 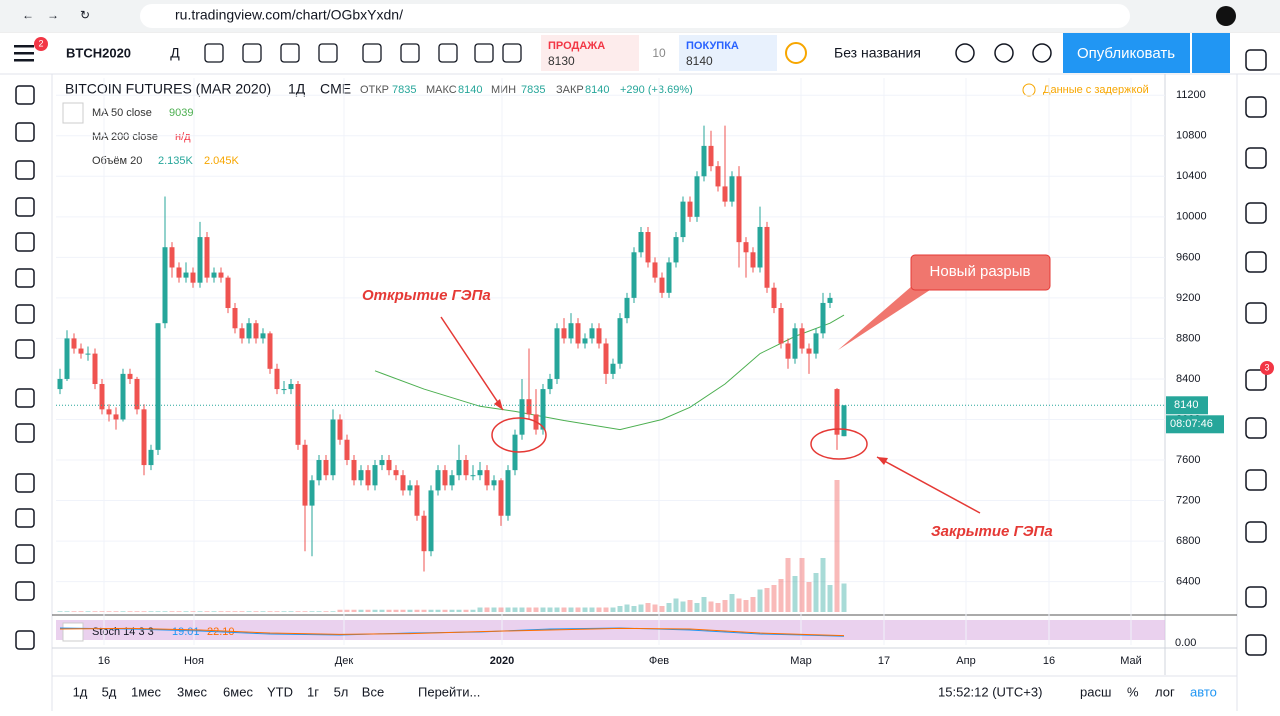 What do you see at coordinates (297, 89) in the screenshot?
I see `legend-interval: 1Д` at bounding box center [297, 89].